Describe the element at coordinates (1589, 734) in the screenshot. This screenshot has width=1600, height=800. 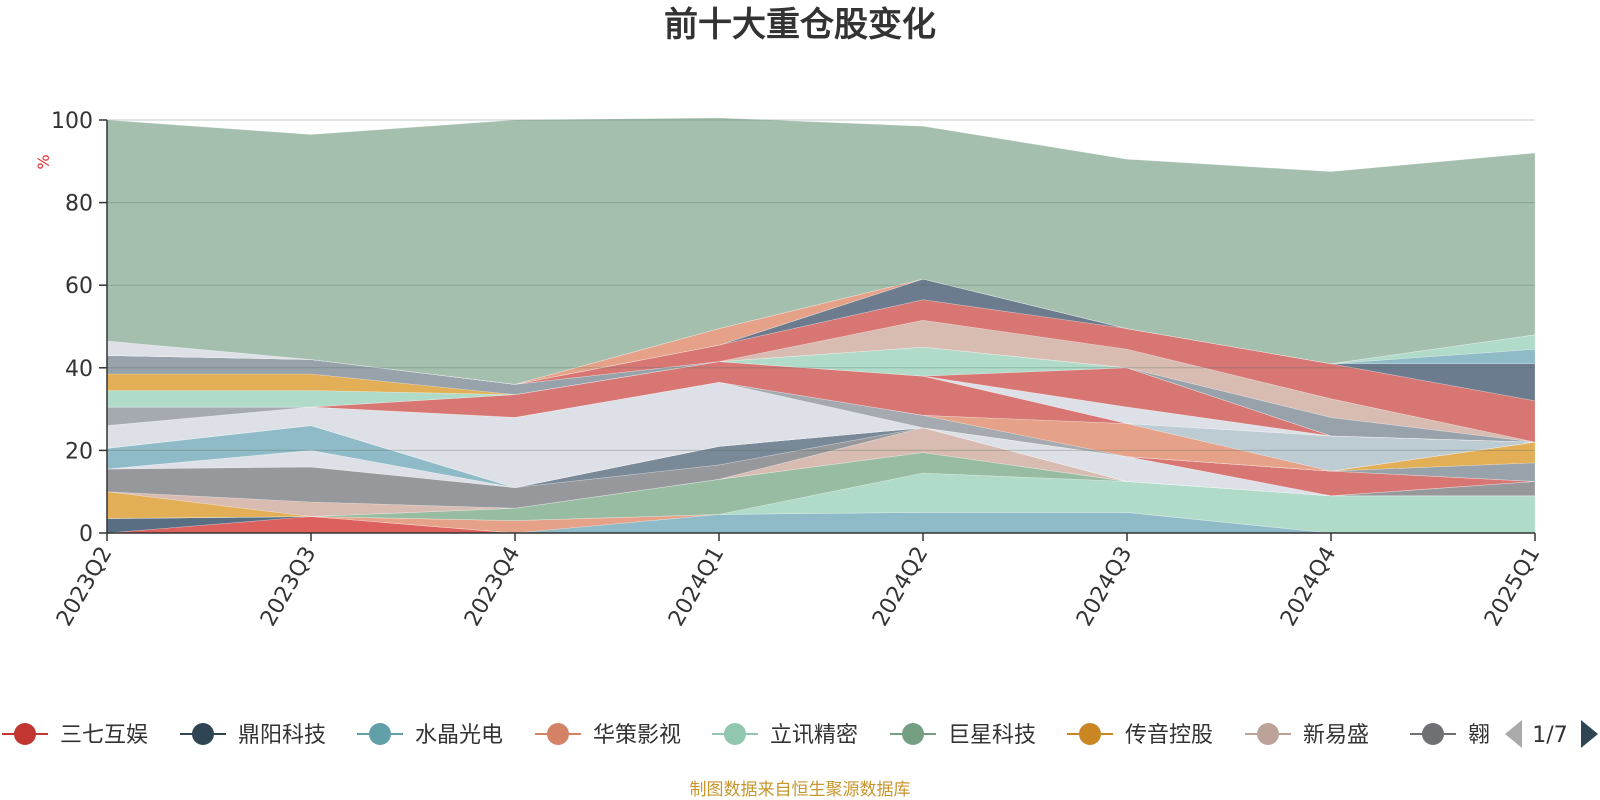
I see `pager-next-icon` at that location.